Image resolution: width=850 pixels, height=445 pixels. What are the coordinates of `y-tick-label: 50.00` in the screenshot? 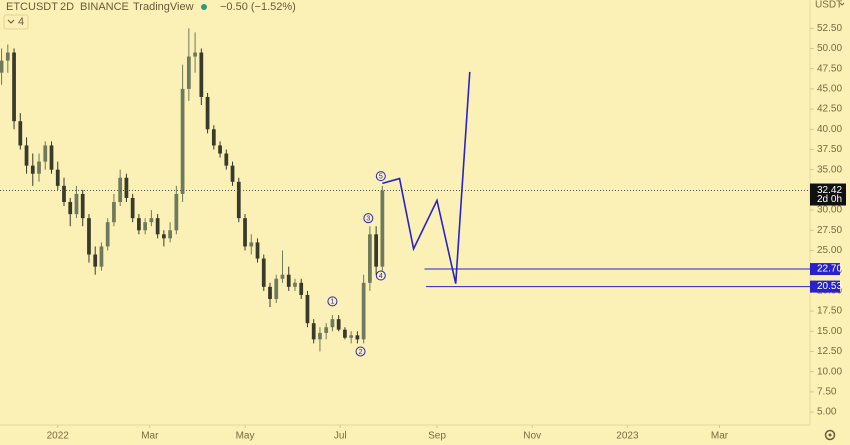 It's located at (829, 48).